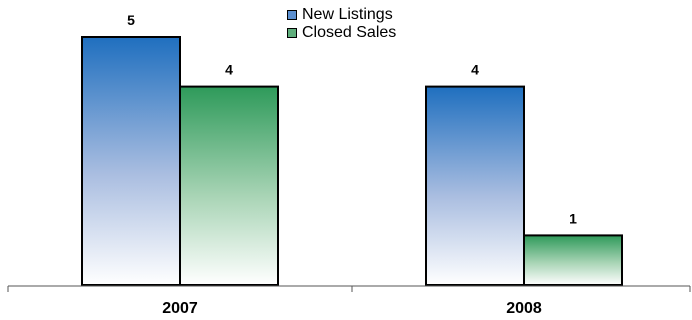  Describe the element at coordinates (131, 20) in the screenshot. I see `data-label-new-listings-2007: 5` at that location.